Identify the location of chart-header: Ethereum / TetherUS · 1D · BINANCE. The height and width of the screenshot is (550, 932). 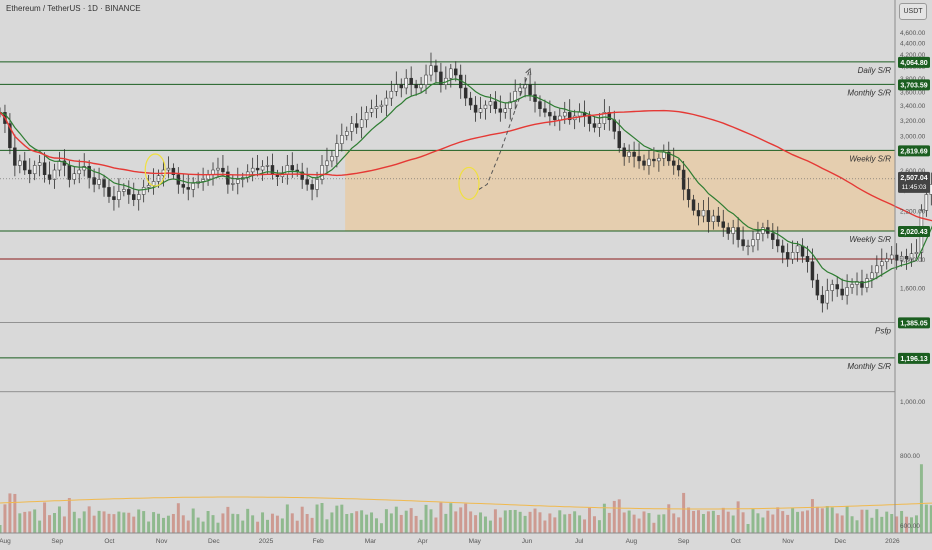
(73, 8).